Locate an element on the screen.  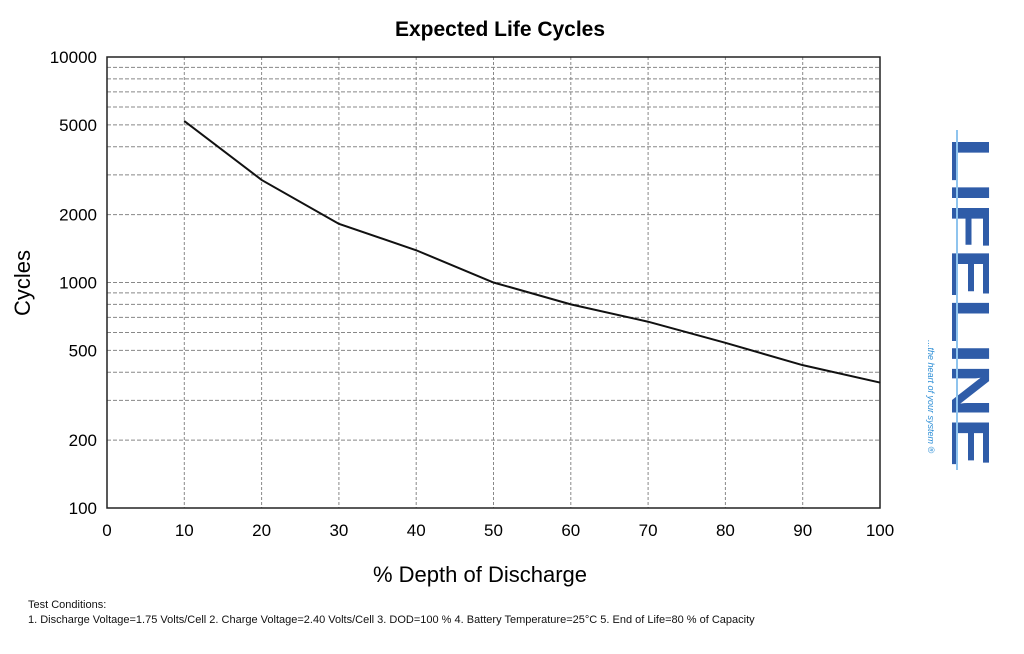
test-conditions-heading: Test Conditions: is located at coordinates (67, 605).